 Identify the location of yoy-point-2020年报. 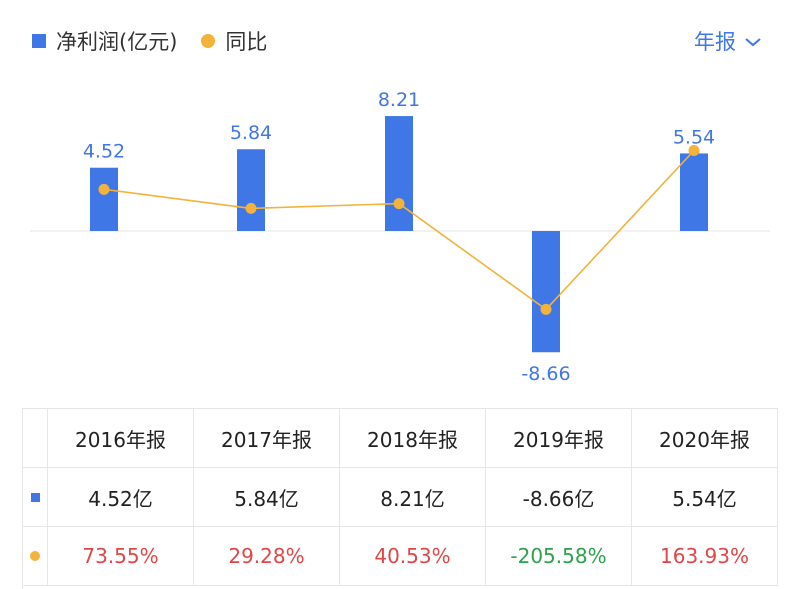
(694, 151).